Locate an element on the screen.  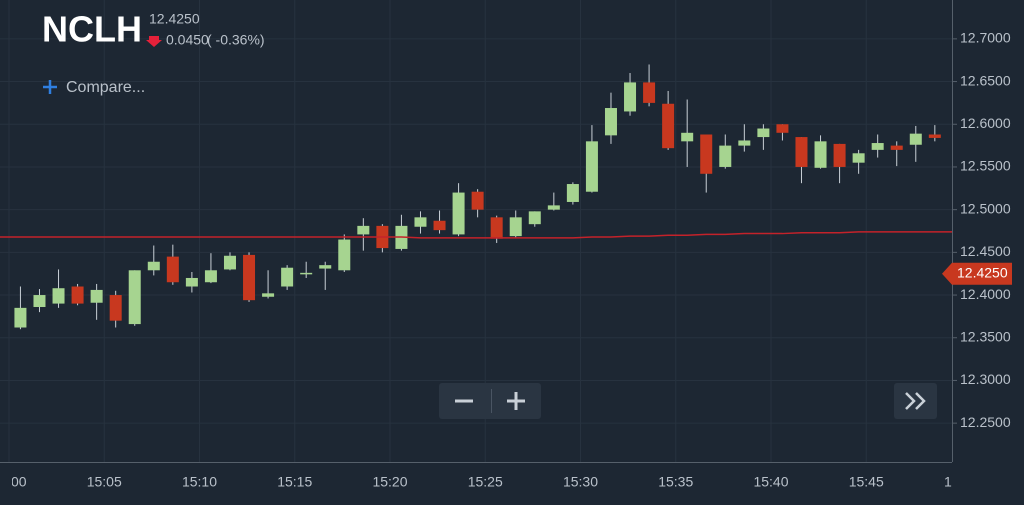
overlay-line is located at coordinates (476, 235).